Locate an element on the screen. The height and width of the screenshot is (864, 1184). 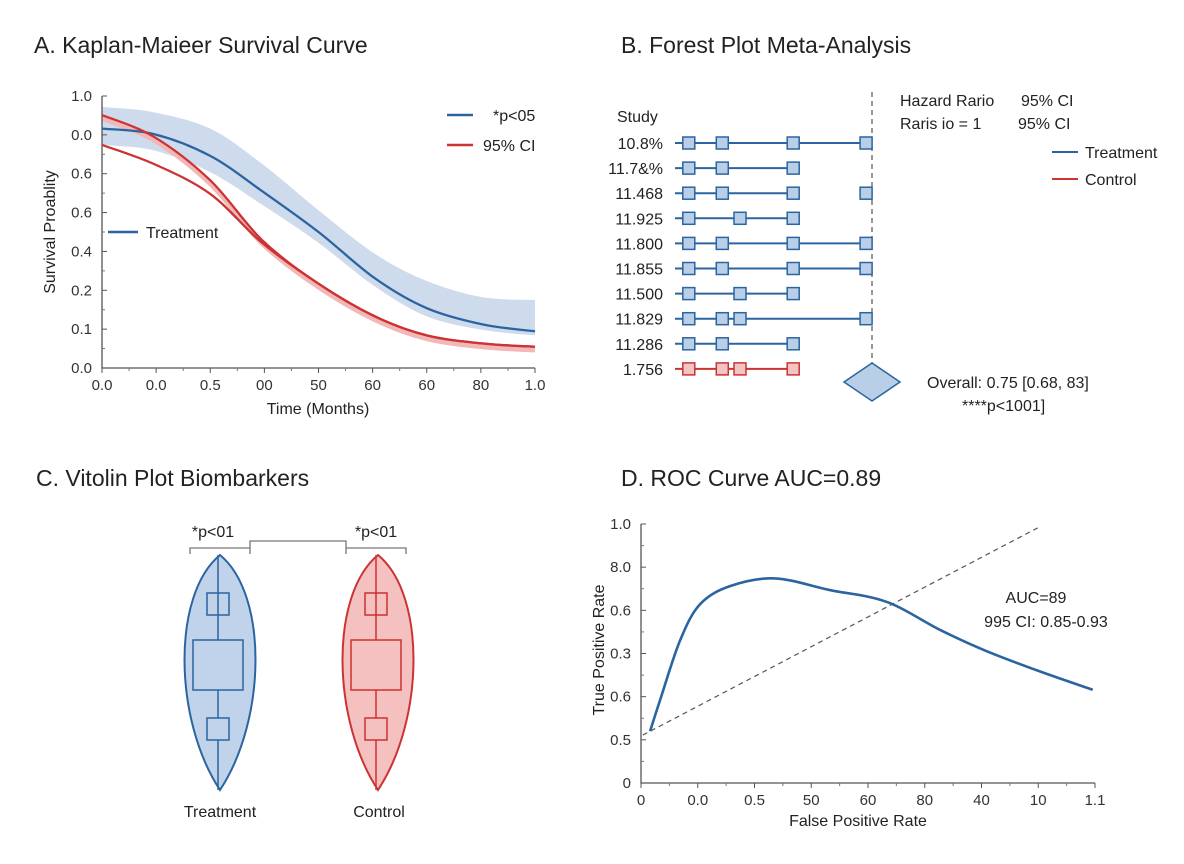
roc-auc-annotation: AUC=89 is located at coordinates (1036, 598).